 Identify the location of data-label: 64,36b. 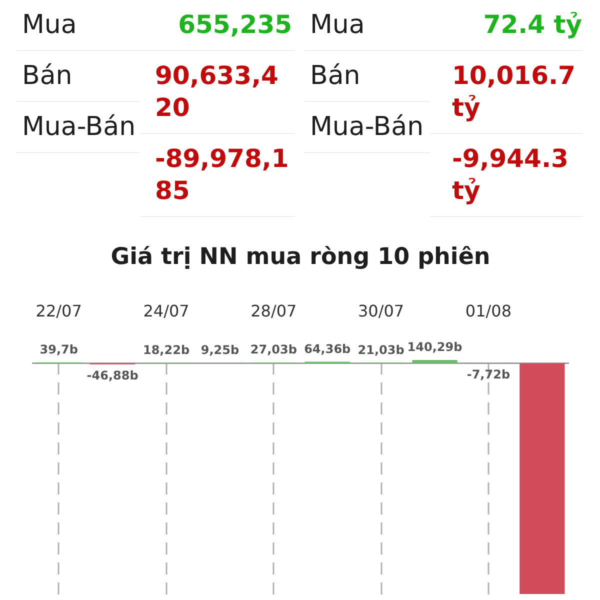
(328, 349).